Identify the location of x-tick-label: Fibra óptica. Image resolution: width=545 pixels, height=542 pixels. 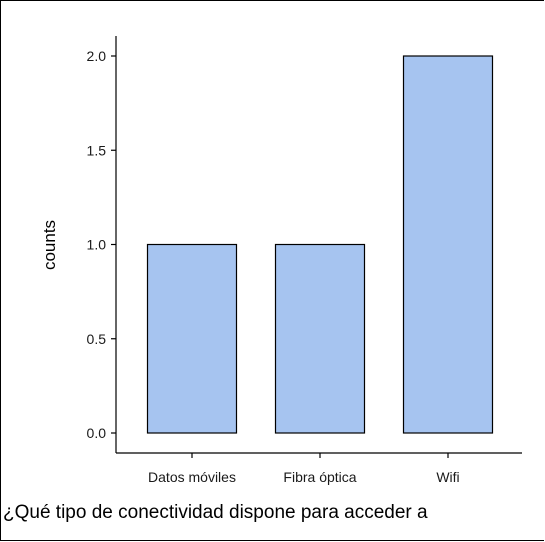
(319, 477).